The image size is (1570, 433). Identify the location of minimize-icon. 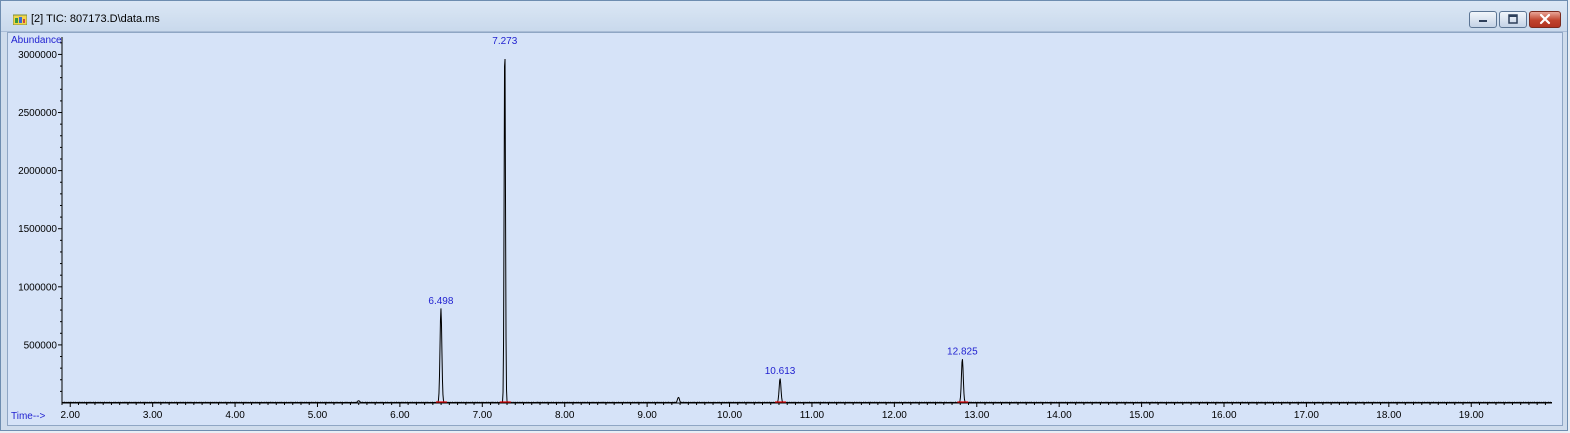
(1483, 21).